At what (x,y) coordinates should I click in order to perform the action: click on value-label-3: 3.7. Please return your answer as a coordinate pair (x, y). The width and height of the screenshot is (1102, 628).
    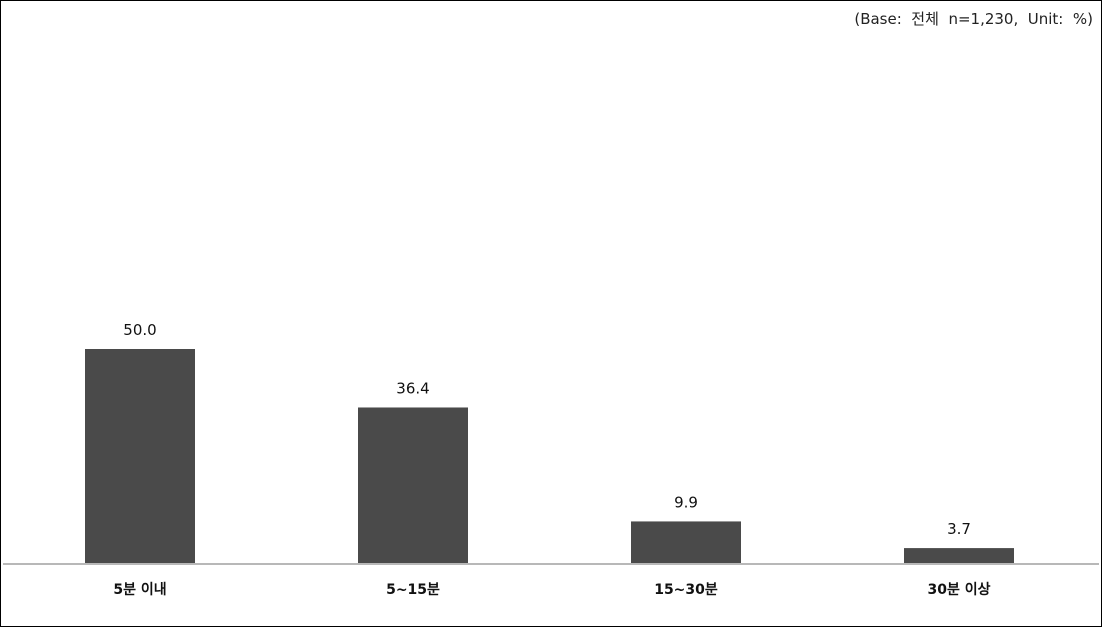
    Looking at the image, I should click on (959, 529).